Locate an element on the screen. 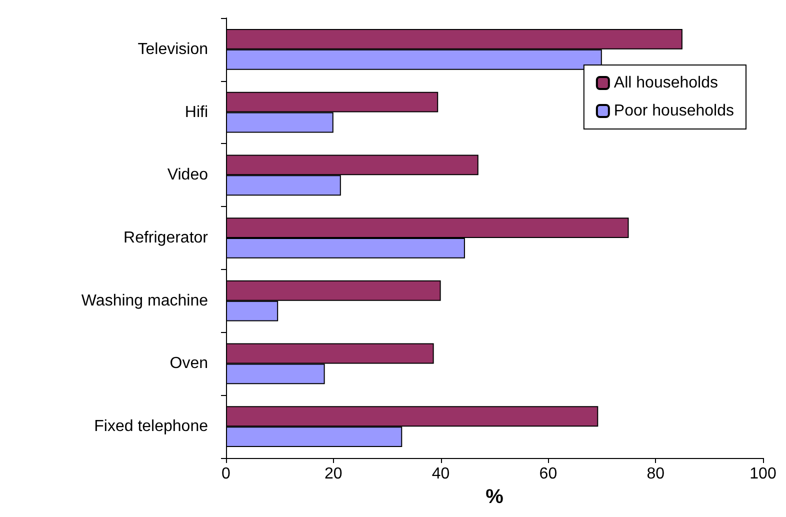 This screenshot has width=786, height=517. x-tick-label: 100 is located at coordinates (763, 474).